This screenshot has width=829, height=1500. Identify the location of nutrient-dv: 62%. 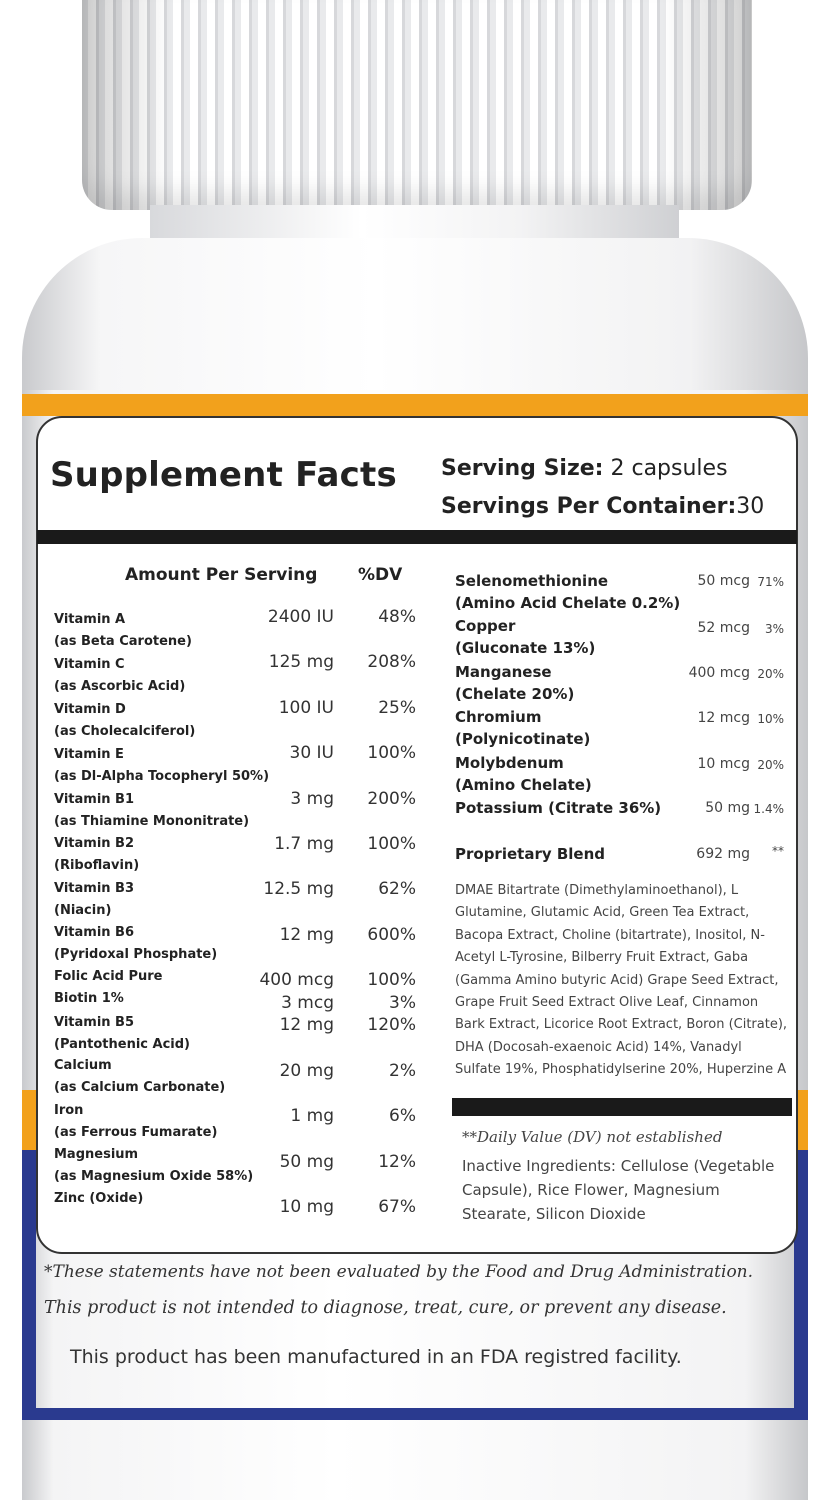
(397, 889).